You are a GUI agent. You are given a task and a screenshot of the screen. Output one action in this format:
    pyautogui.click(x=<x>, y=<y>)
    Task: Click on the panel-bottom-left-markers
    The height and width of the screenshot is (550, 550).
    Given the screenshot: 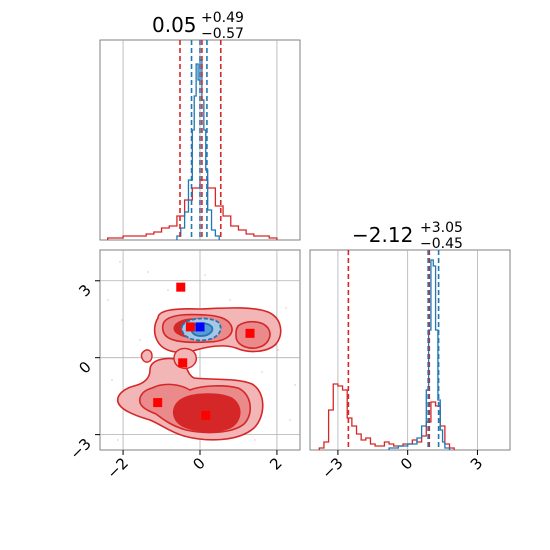 What is the action you would take?
    pyautogui.click(x=204, y=351)
    